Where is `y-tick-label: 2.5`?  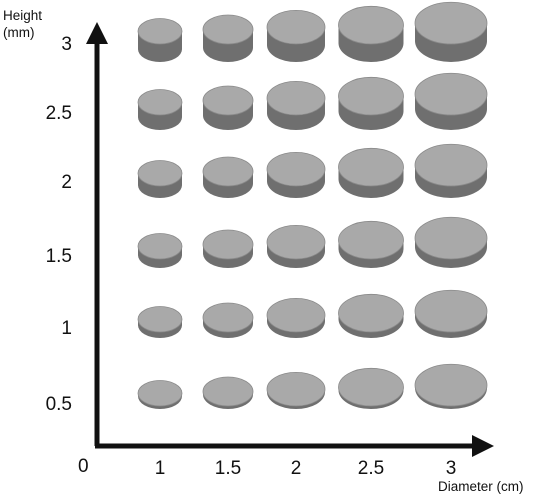
y-tick-label: 2.5 is located at coordinates (59, 113).